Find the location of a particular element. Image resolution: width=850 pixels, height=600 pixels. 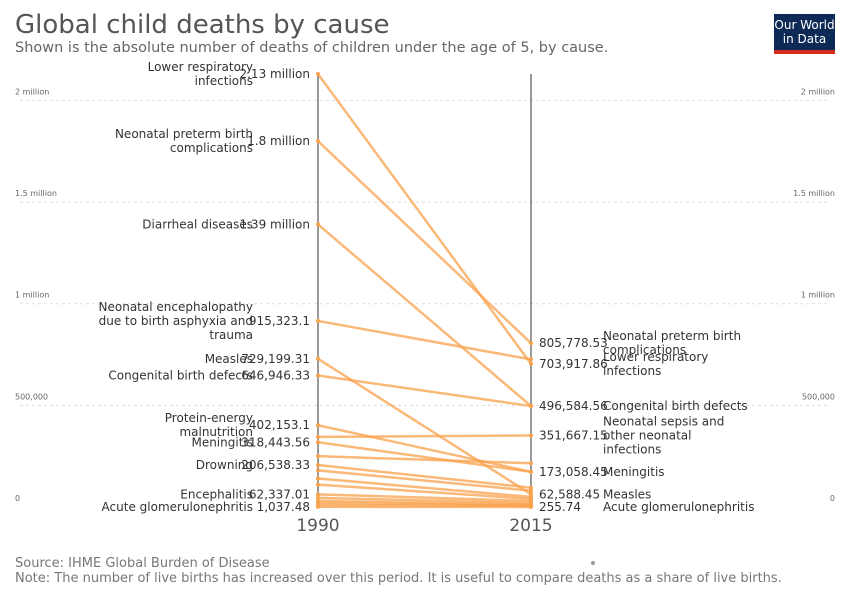

value-label-1990: 1.39 million is located at coordinates (274, 224).